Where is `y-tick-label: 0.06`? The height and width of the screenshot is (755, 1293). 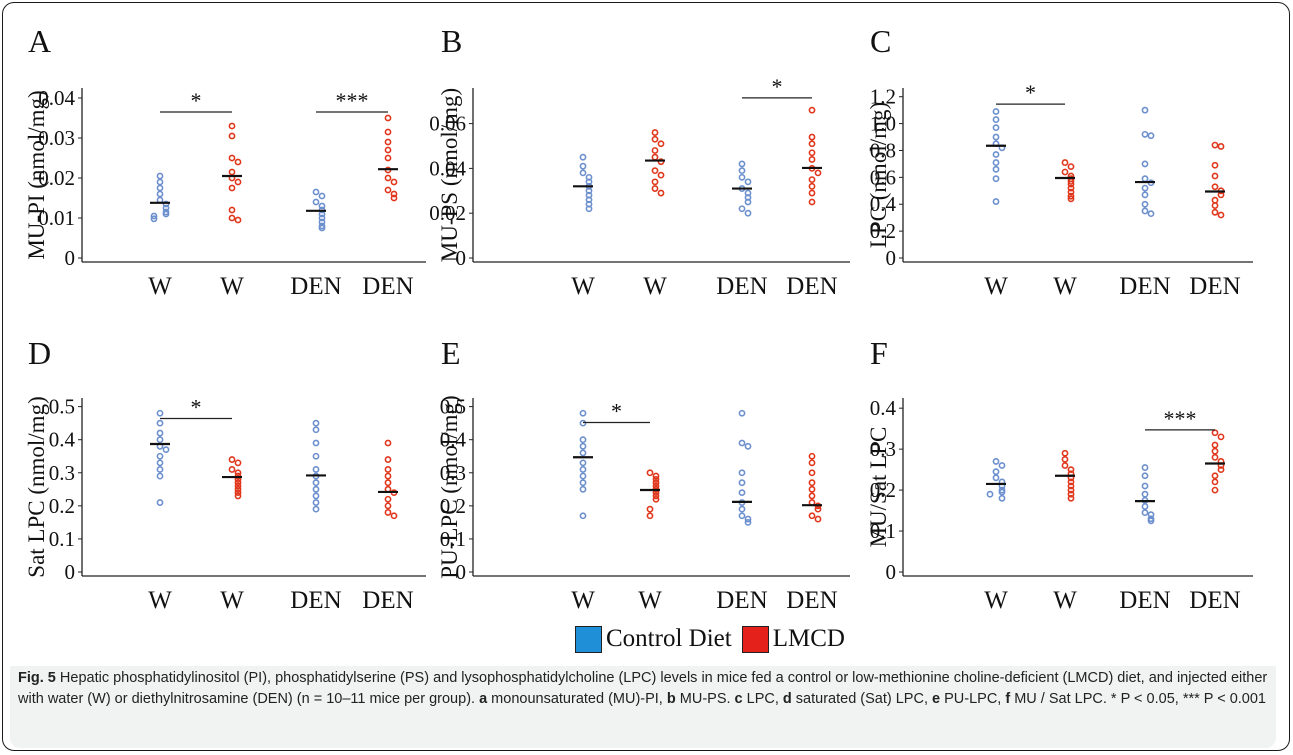 y-tick-label: 0.06 is located at coordinates (447, 124).